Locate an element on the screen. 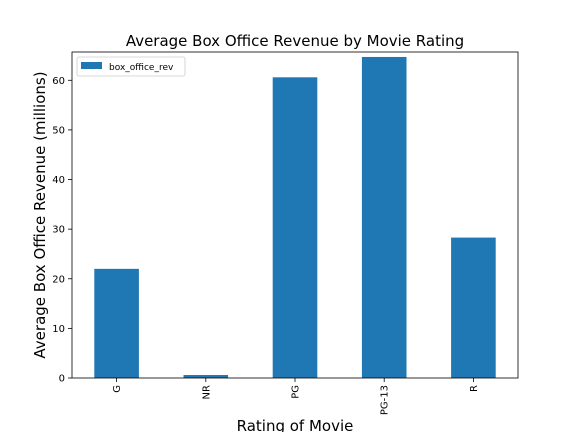 The height and width of the screenshot is (432, 576). bar-nr is located at coordinates (206, 376).